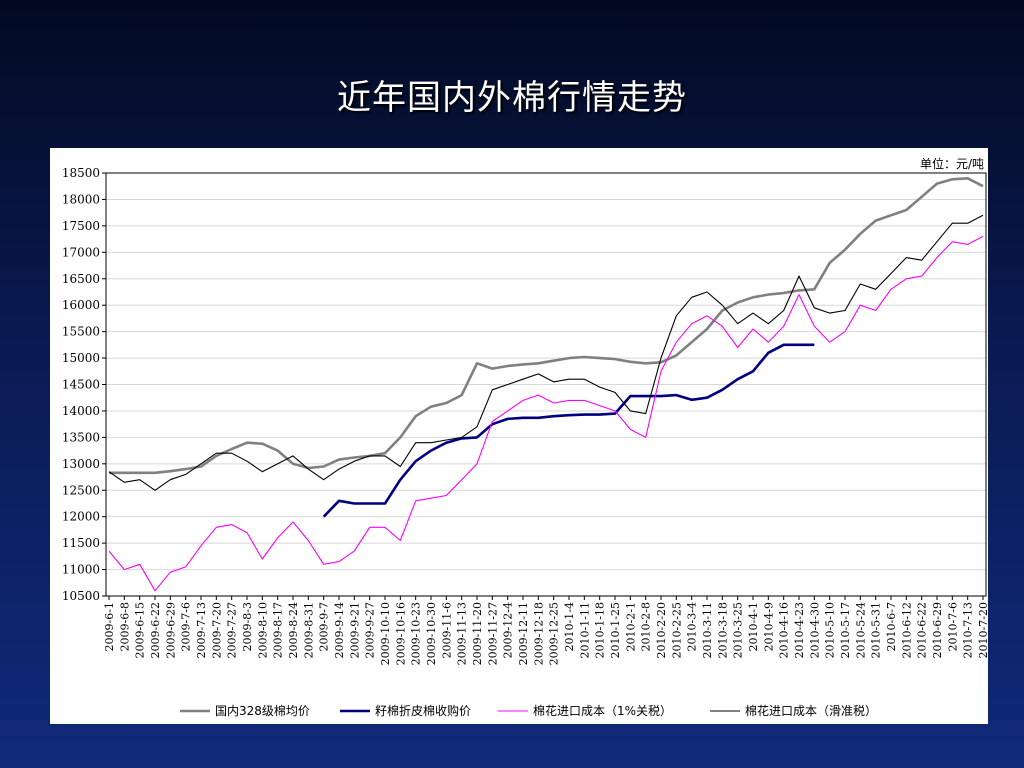  I want to click on x-tick-label: 2010-7-6, so click(952, 626).